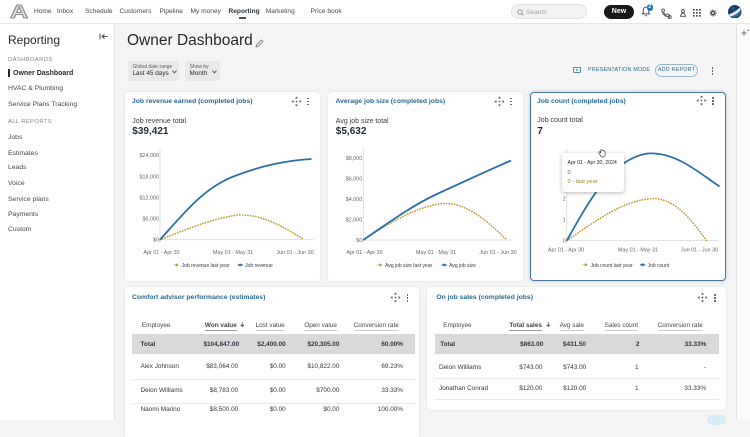 Image resolution: width=750 pixels, height=437 pixels. Describe the element at coordinates (354, 159) in the screenshot. I see `svg-text: $8,000` at that location.